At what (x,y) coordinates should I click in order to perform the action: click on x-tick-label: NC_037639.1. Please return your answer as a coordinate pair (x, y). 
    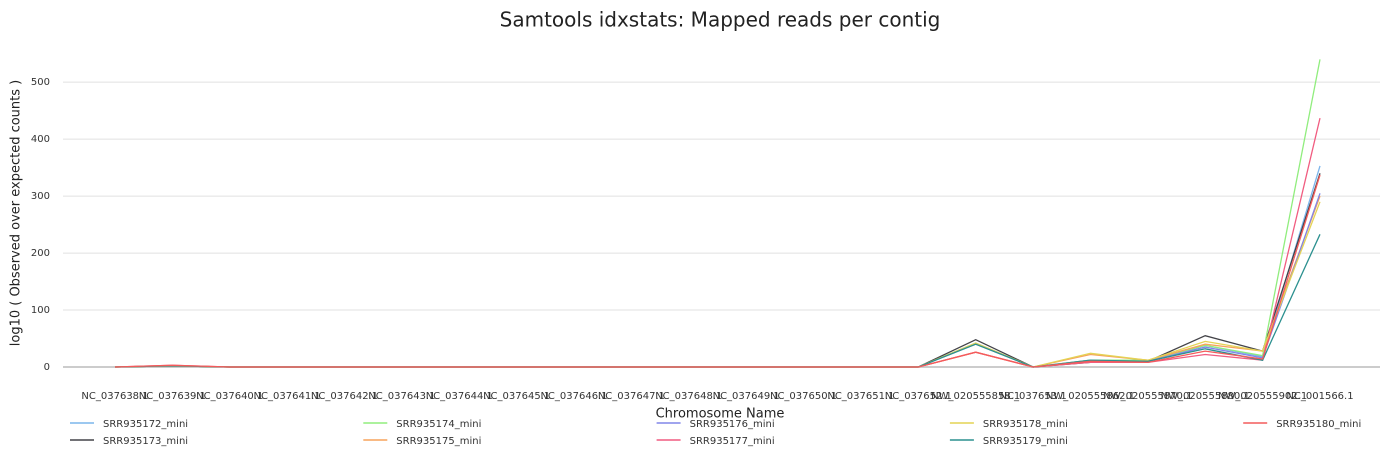
    Looking at the image, I should click on (172, 396).